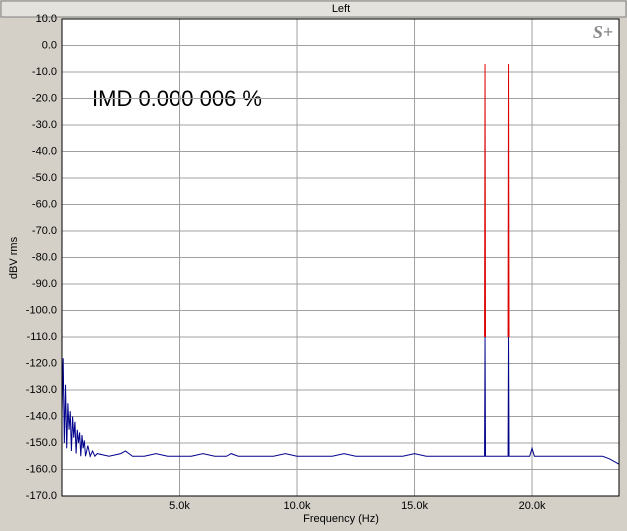  What do you see at coordinates (42, 337) in the screenshot?
I see `y-tick-label: -110.0` at bounding box center [42, 337].